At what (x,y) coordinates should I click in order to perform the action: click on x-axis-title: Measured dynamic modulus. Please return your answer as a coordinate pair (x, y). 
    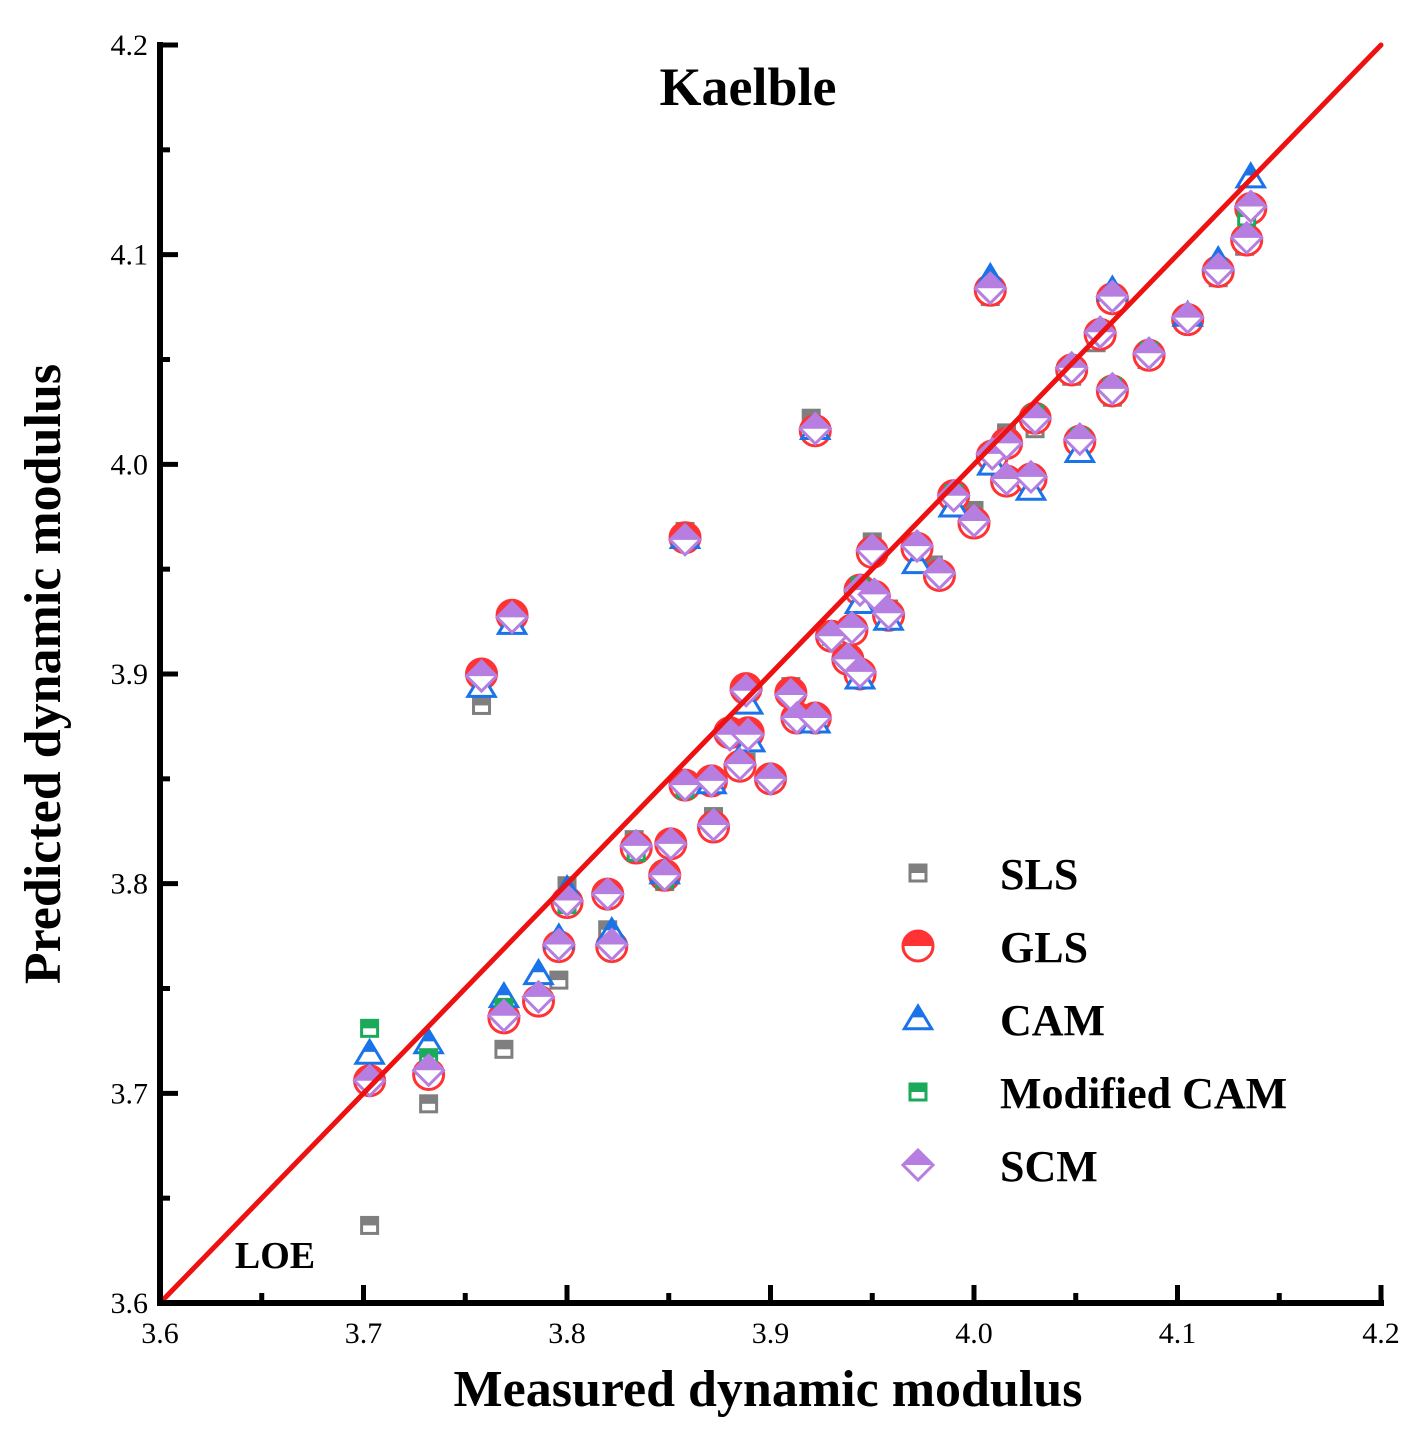
    Looking at the image, I should click on (768, 1389).